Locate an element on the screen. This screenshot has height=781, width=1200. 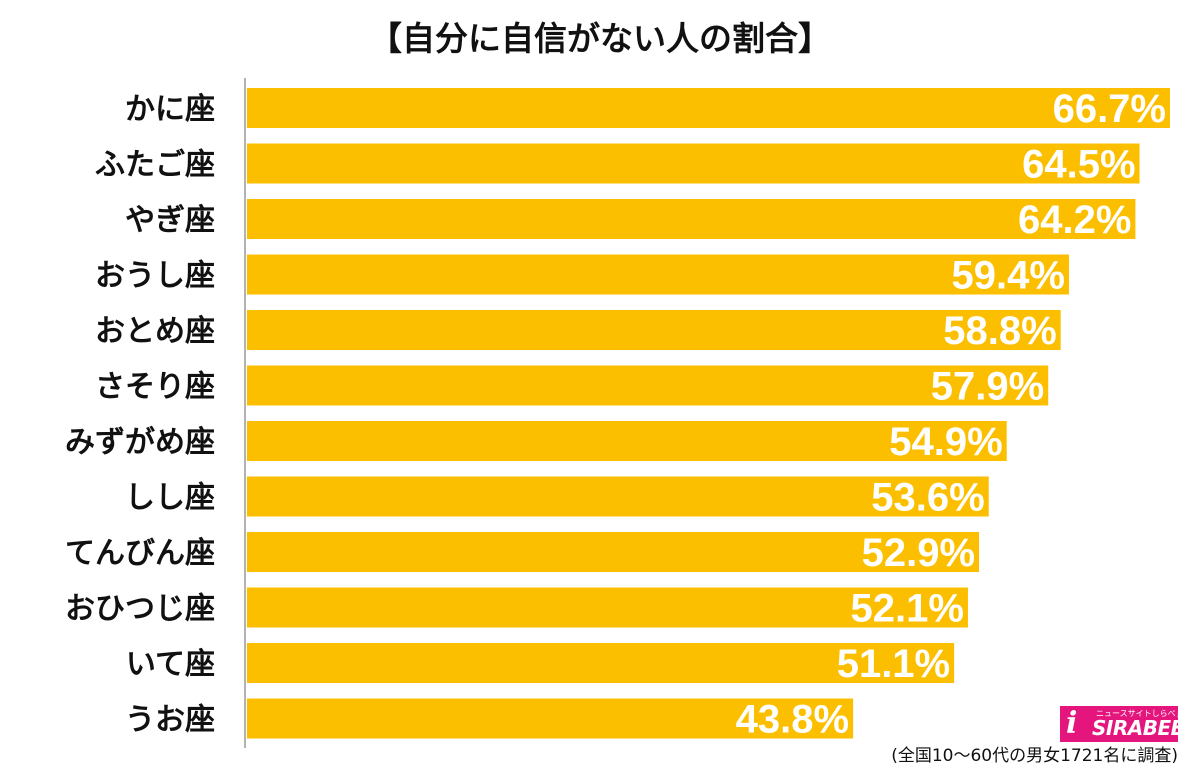
value-label-4: 59.4% is located at coordinates (1008, 276).